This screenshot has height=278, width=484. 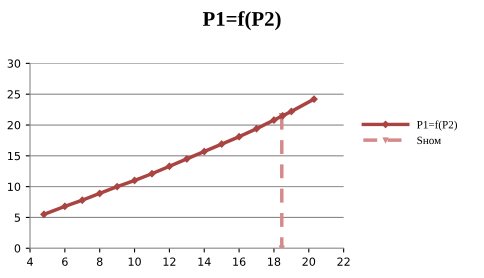 What do you see at coordinates (274, 261) in the screenshot?
I see `x-tick-label: 18` at bounding box center [274, 261].